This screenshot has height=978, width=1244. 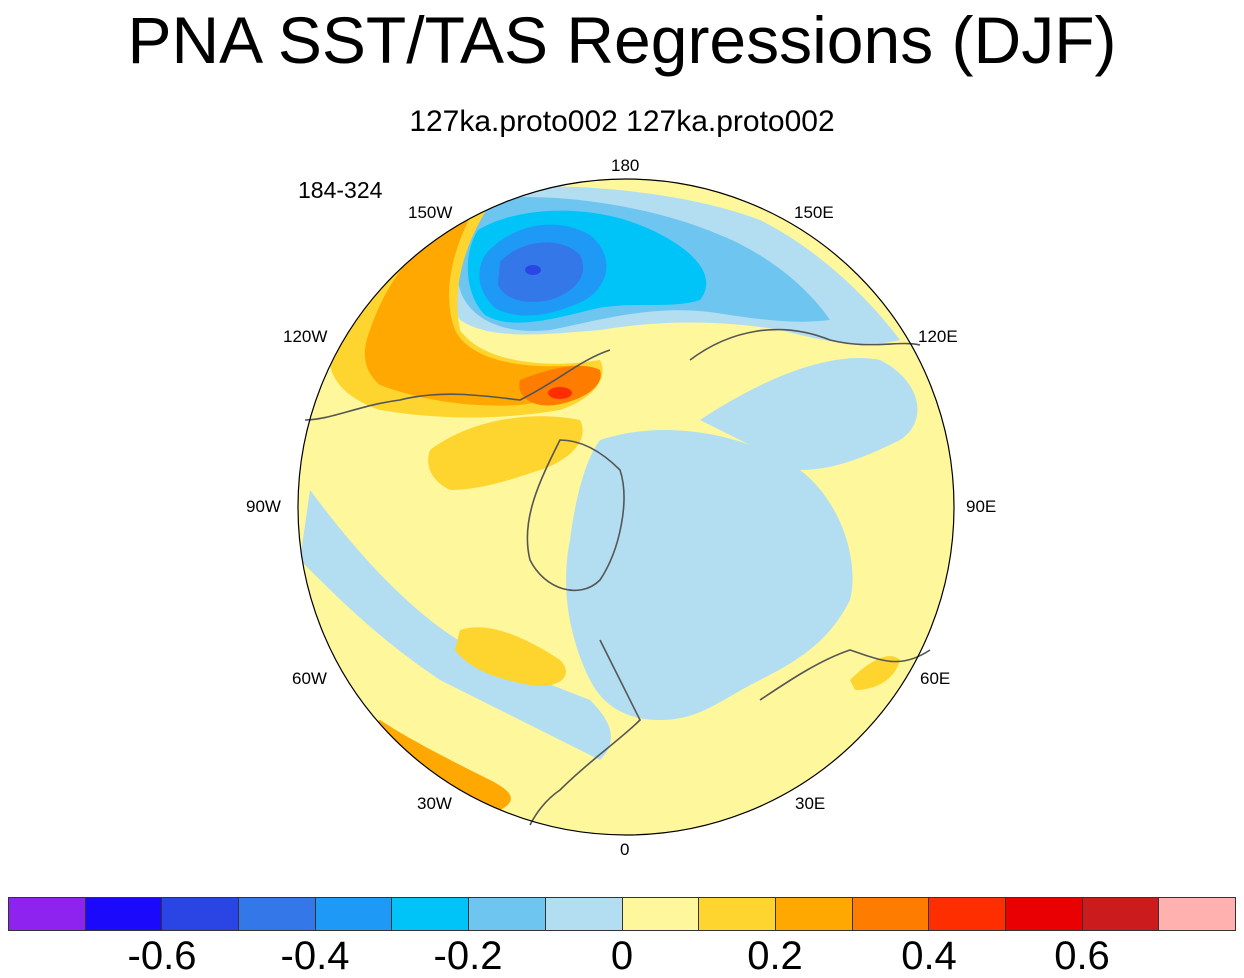 I want to click on colorbar-tick-label: -0.6, so click(x=162, y=956).